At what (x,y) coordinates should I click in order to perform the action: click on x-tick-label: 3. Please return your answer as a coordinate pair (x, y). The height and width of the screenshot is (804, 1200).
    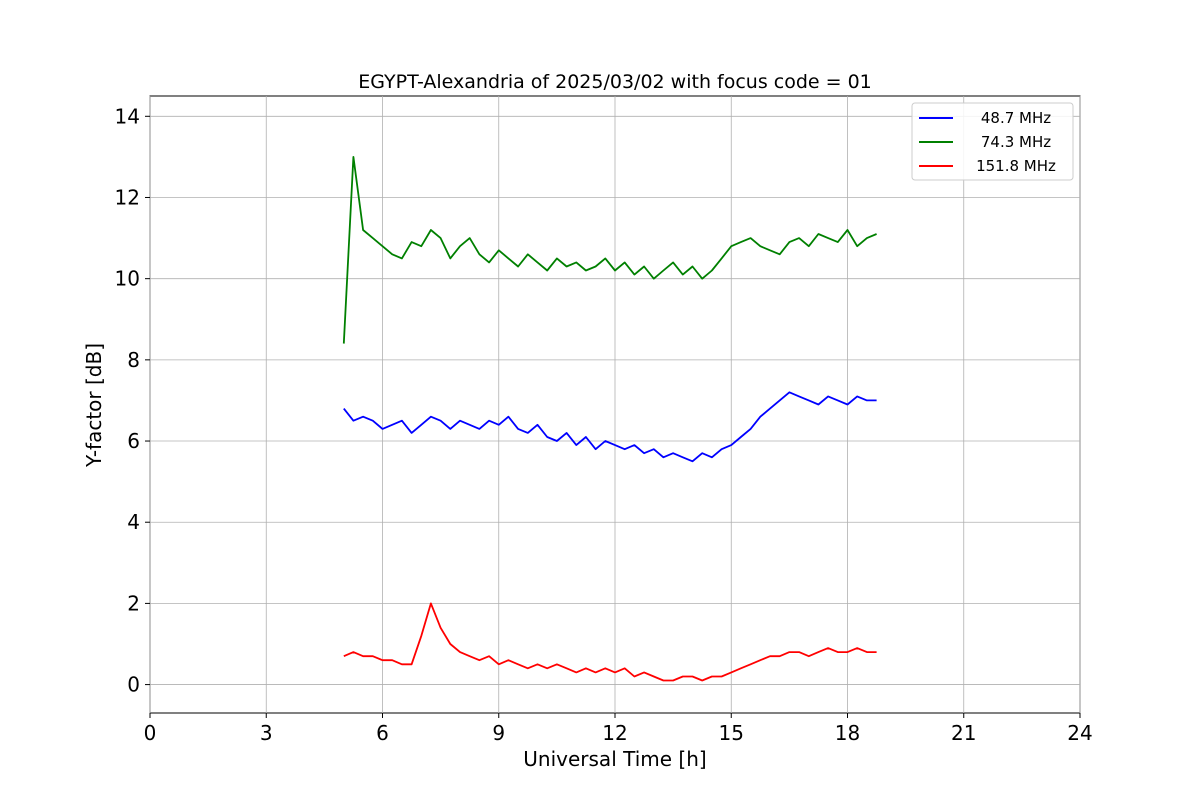
    Looking at the image, I should click on (266, 733).